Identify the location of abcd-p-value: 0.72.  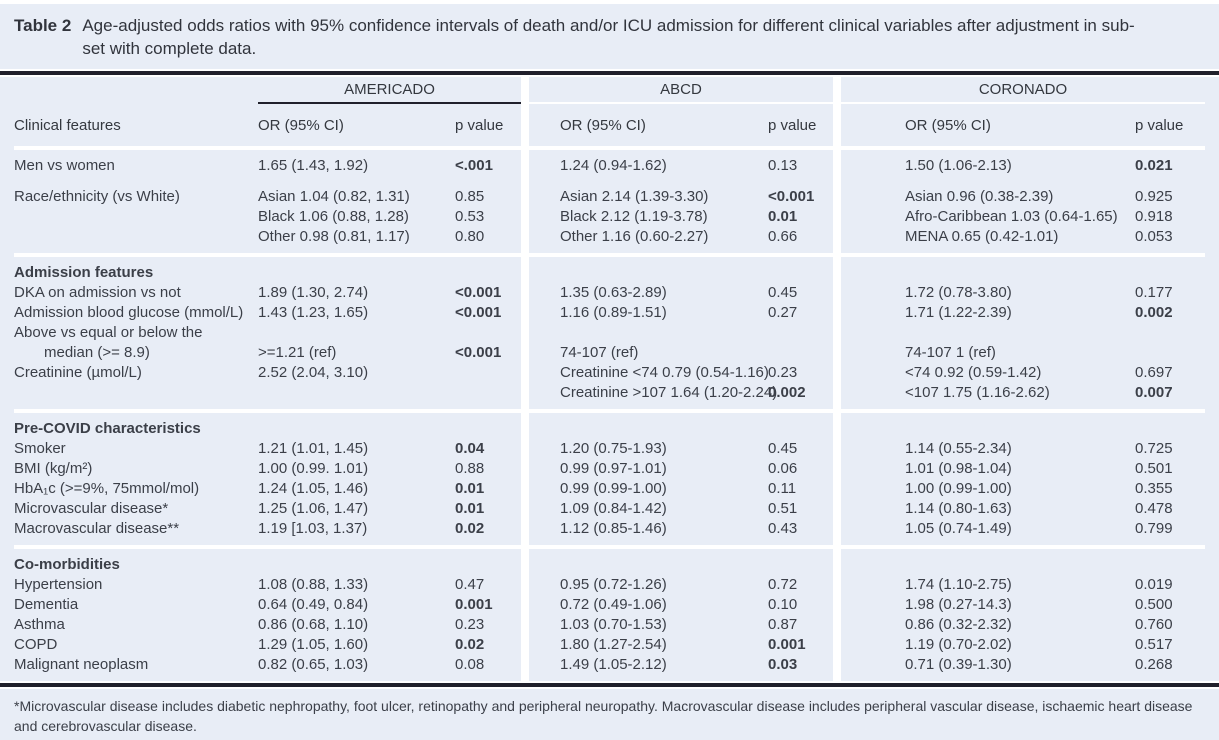
(783, 584).